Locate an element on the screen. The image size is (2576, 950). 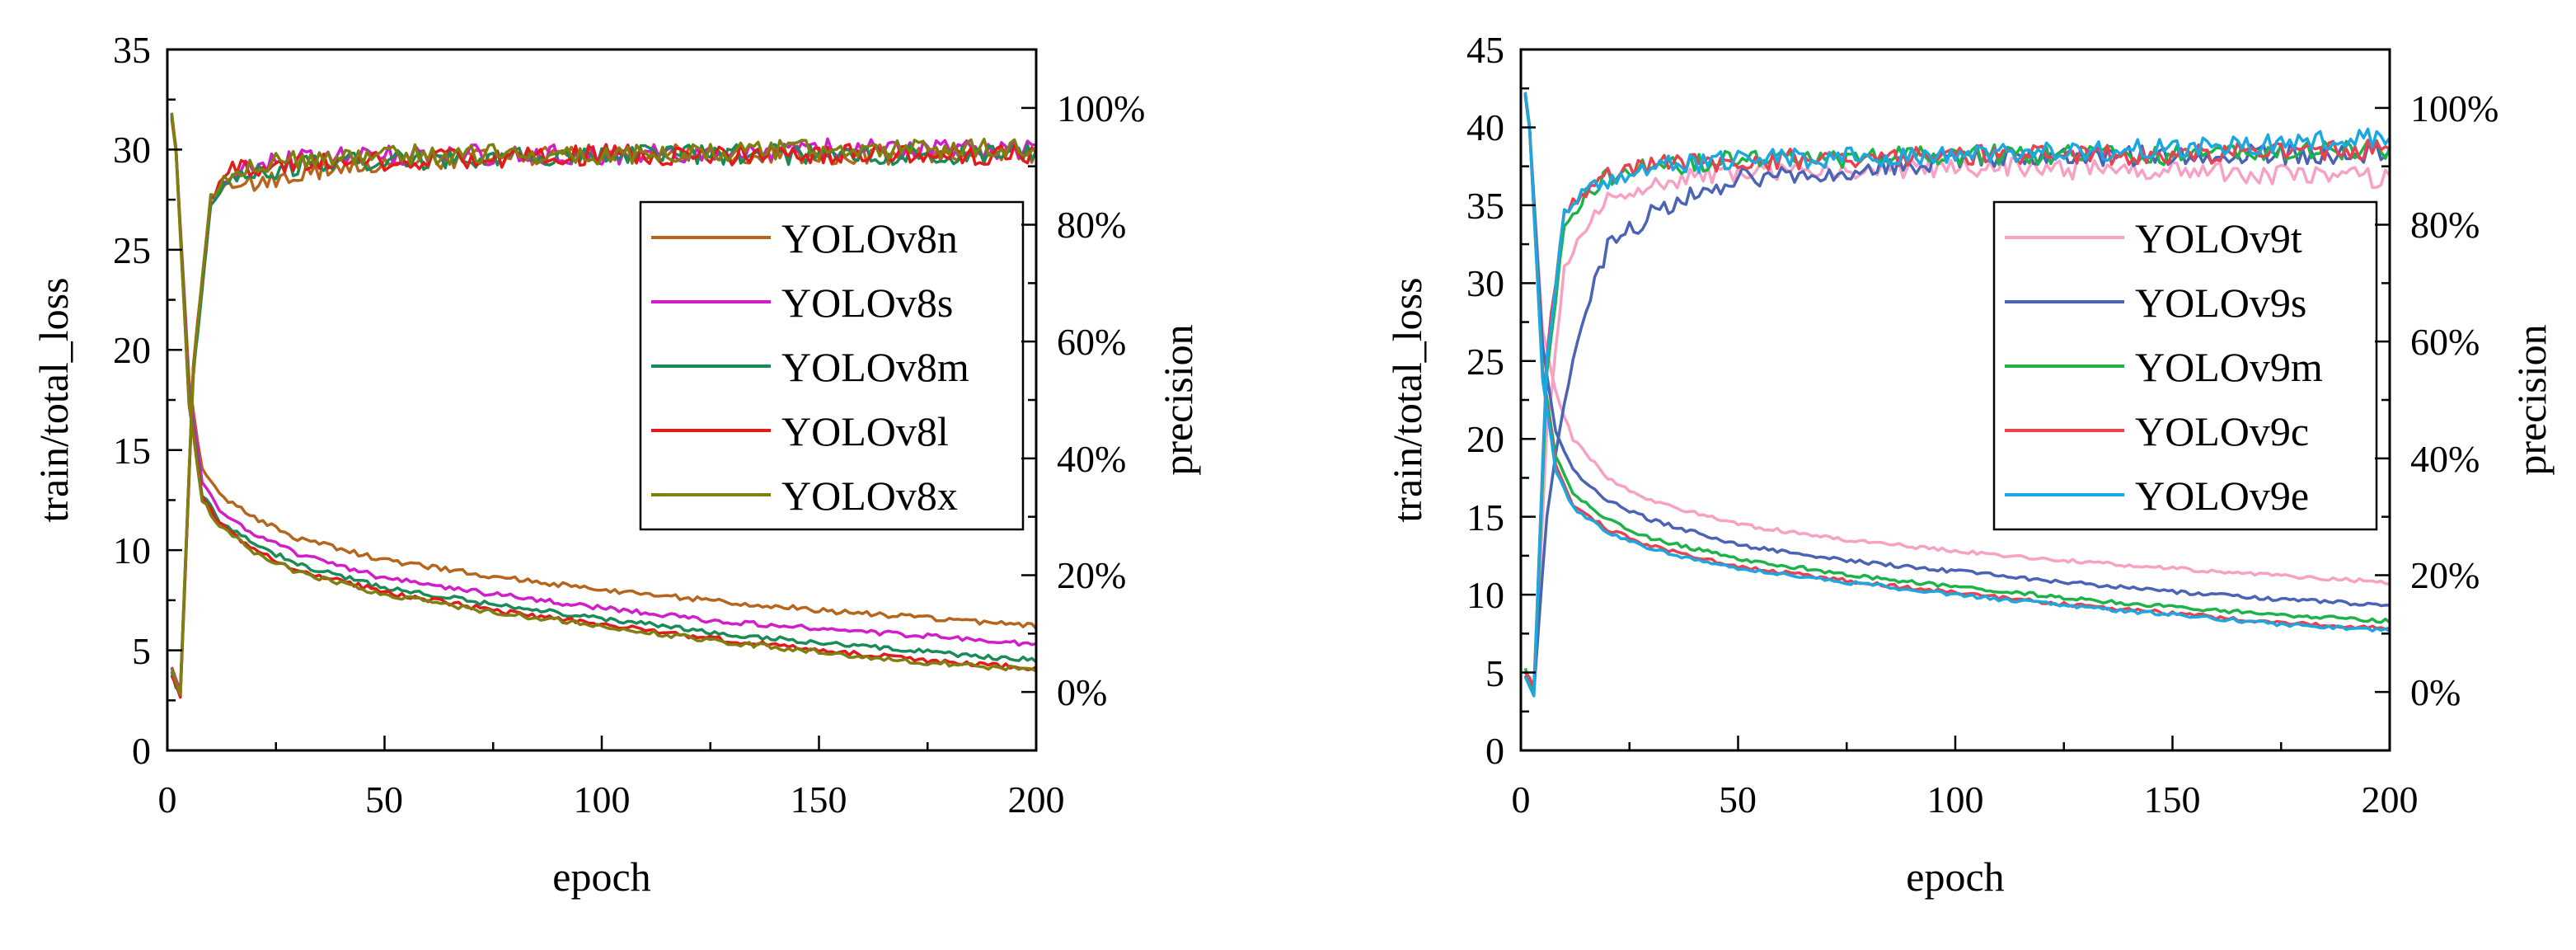
legend: YOLOv9t YOLOv9s YOLOv9m YOLOv9c YOLOv9e is located at coordinates (2185, 366).